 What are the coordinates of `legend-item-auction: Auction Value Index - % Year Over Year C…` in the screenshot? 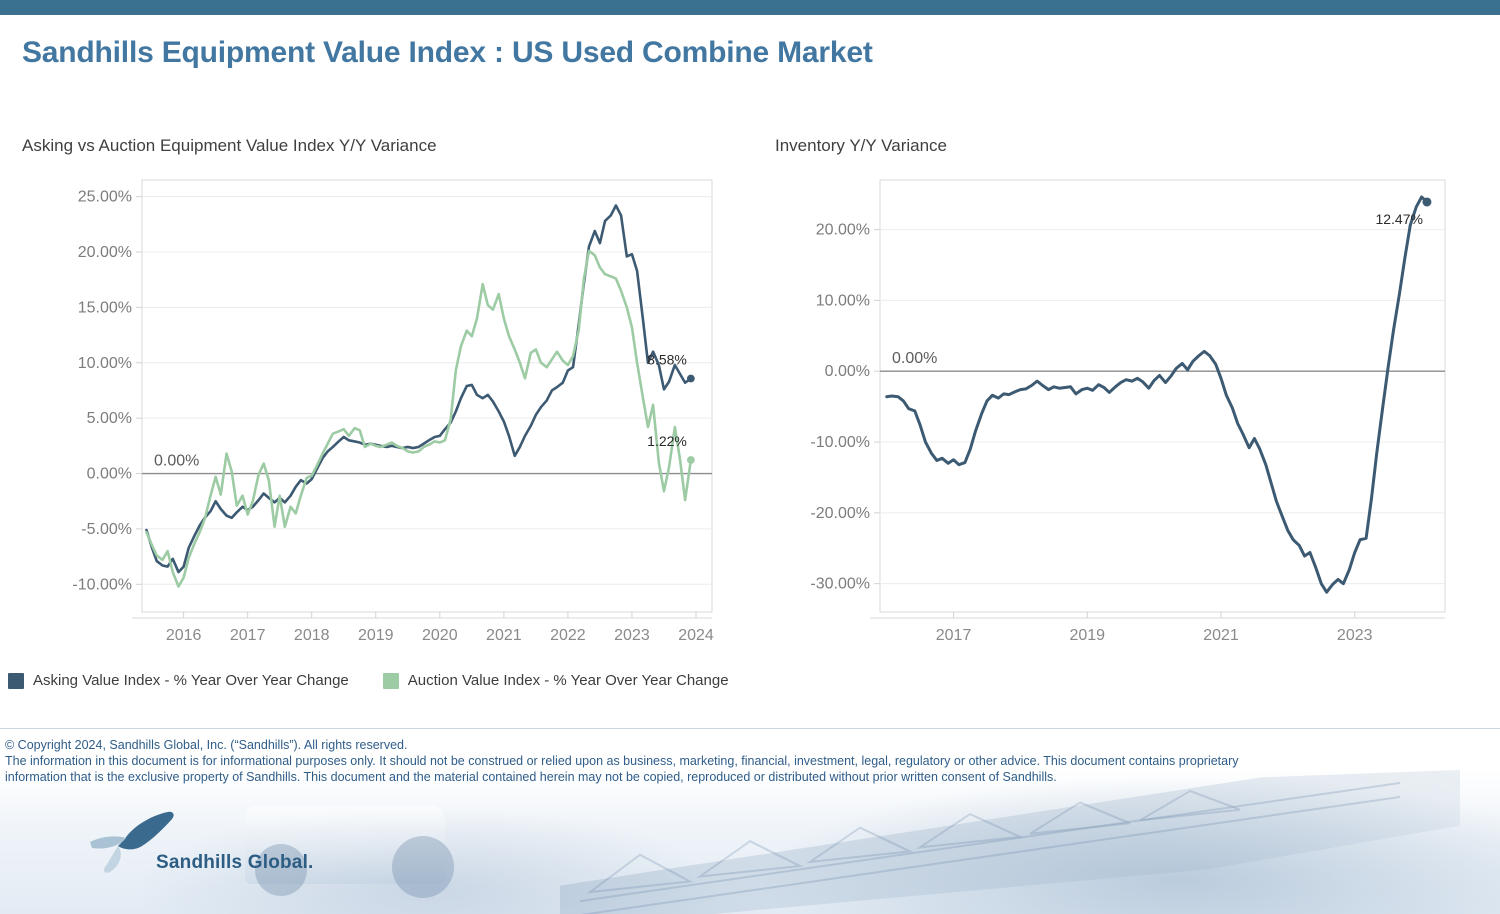 It's located at (555, 680).